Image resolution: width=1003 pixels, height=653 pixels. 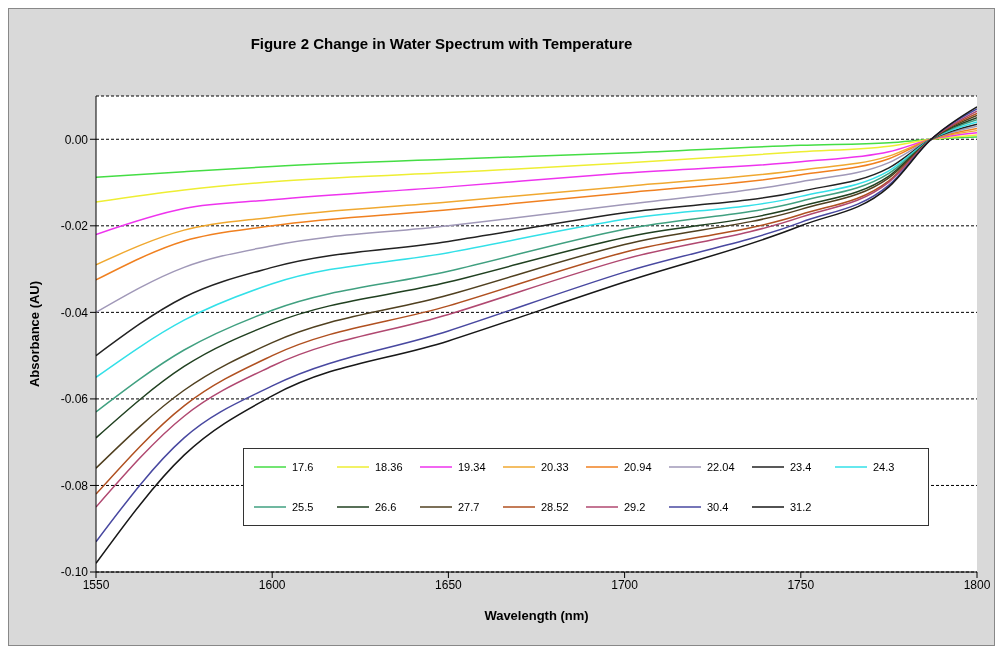 What do you see at coordinates (272, 584) in the screenshot?
I see `x-tick-label: 1600` at bounding box center [272, 584].